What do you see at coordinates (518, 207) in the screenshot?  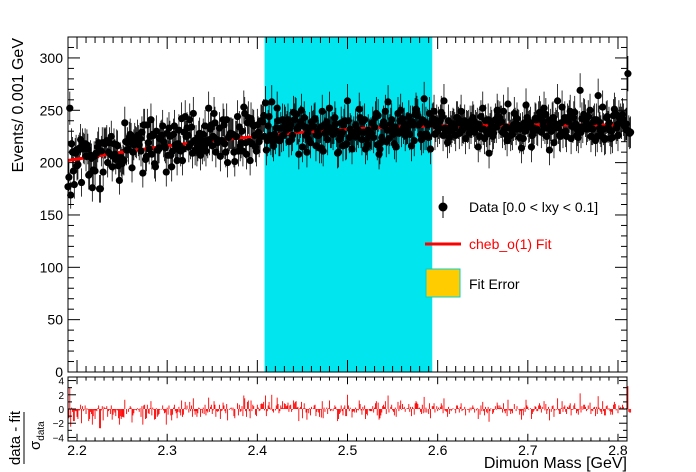 I see `legend-entry-data: Data [0.0 < lxy < 0.1]` at bounding box center [518, 207].